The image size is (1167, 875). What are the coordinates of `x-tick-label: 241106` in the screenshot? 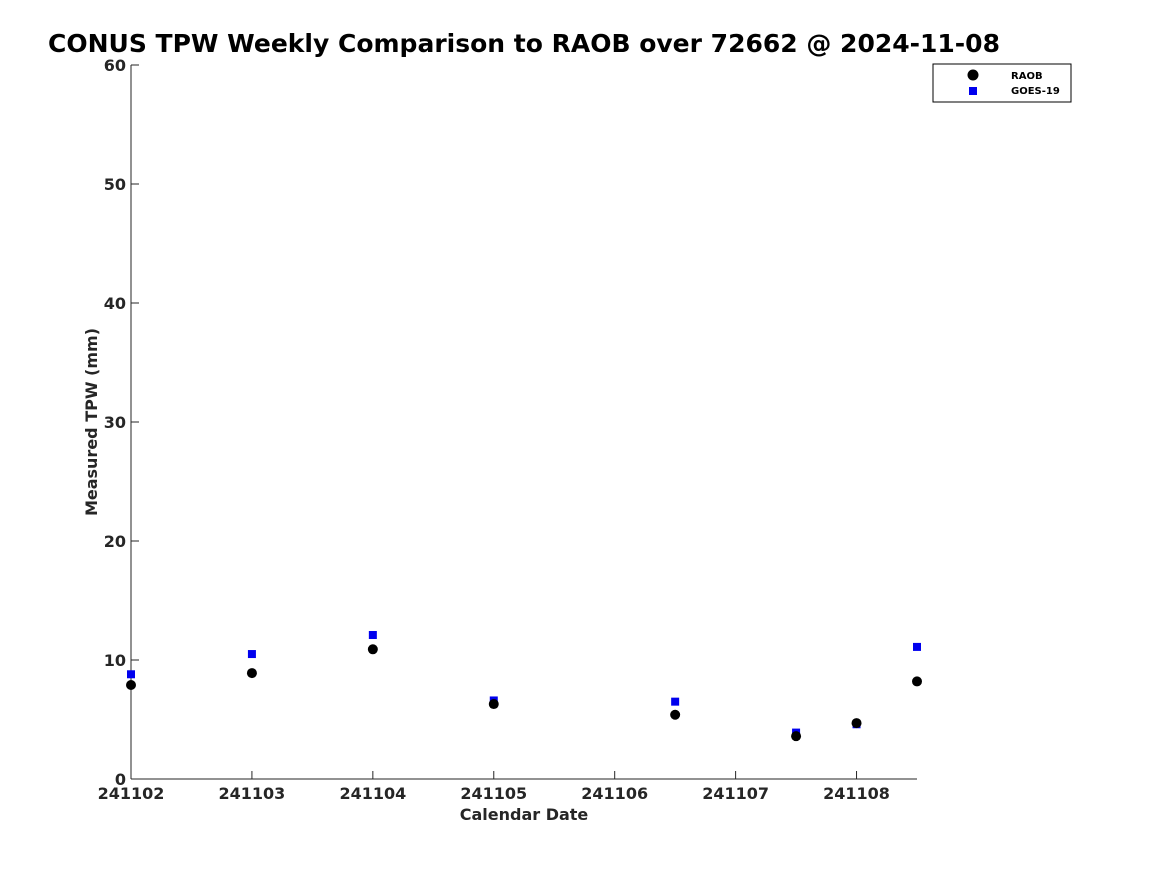 It's located at (614, 793).